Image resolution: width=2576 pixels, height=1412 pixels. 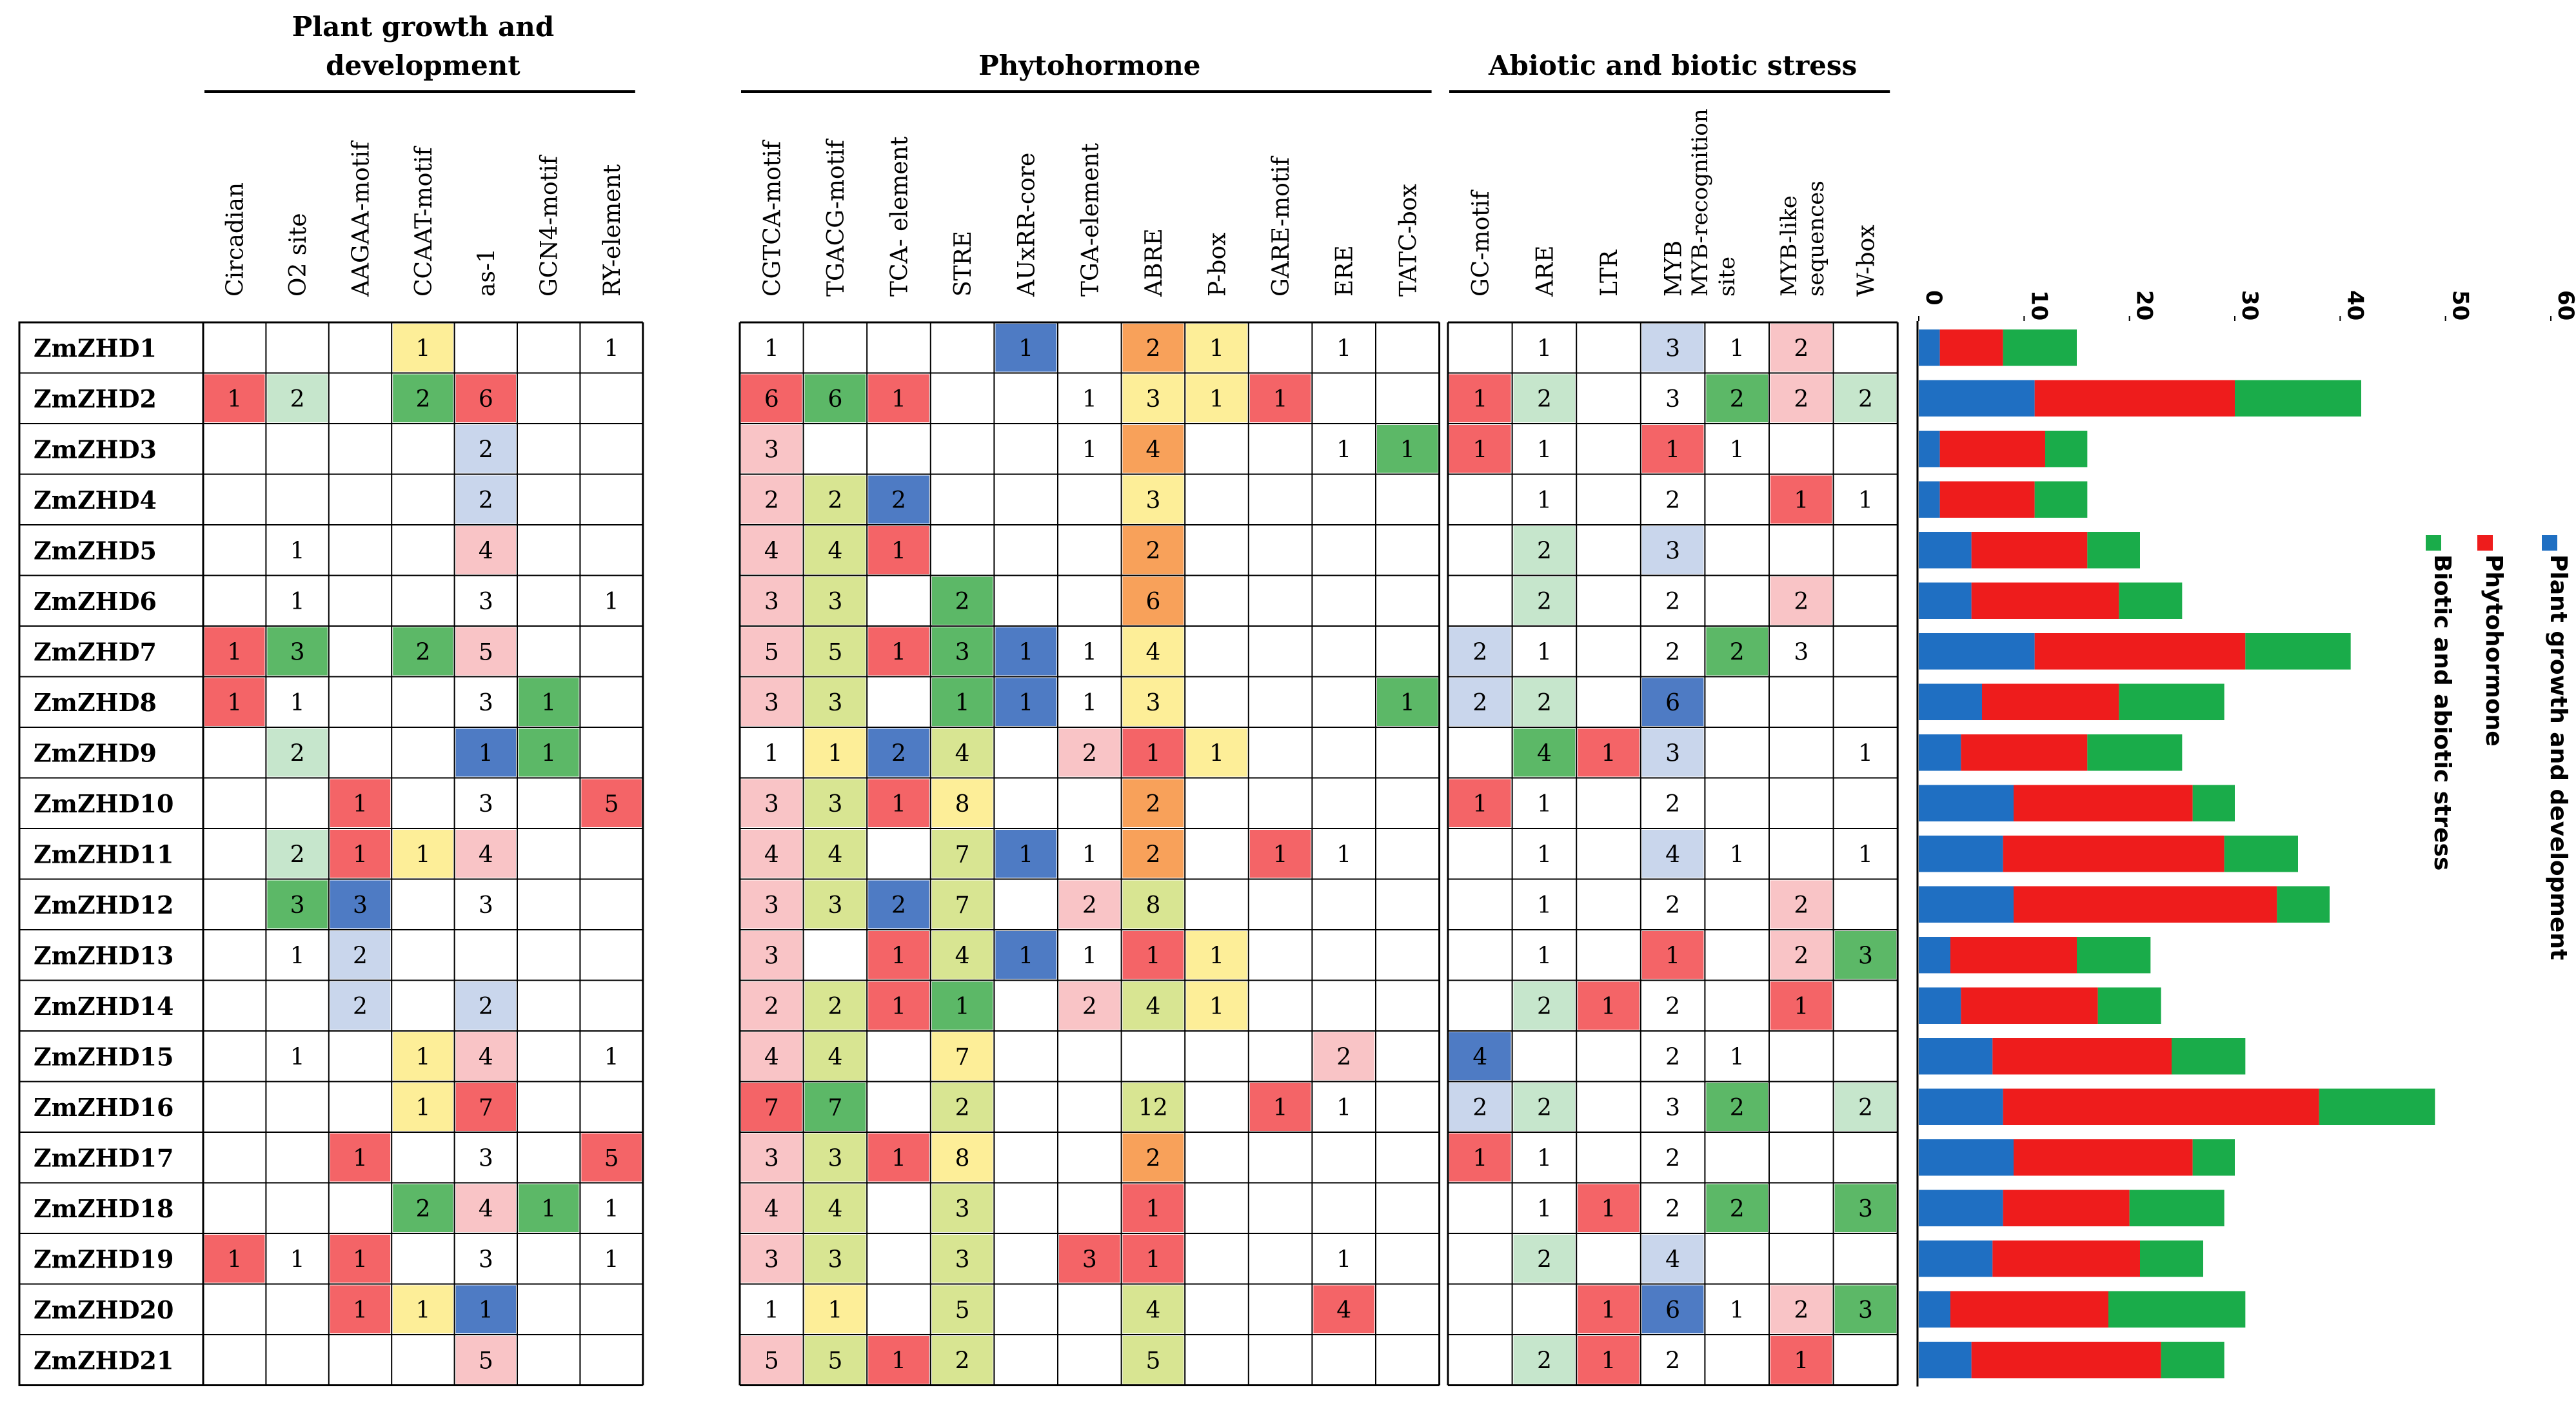 I want to click on cell-value: 7, so click(x=962, y=854).